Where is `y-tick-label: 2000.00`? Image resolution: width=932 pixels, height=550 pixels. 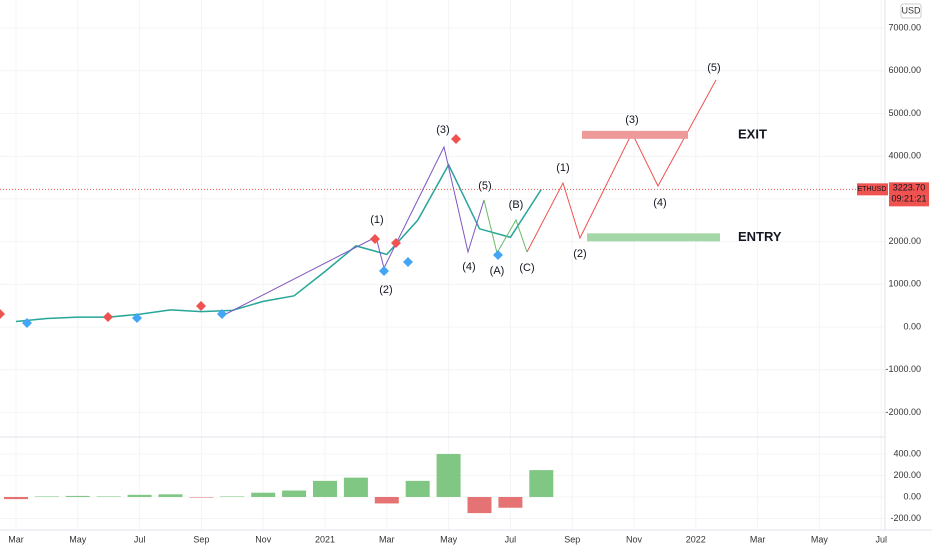
y-tick-label: 2000.00 is located at coordinates (904, 241).